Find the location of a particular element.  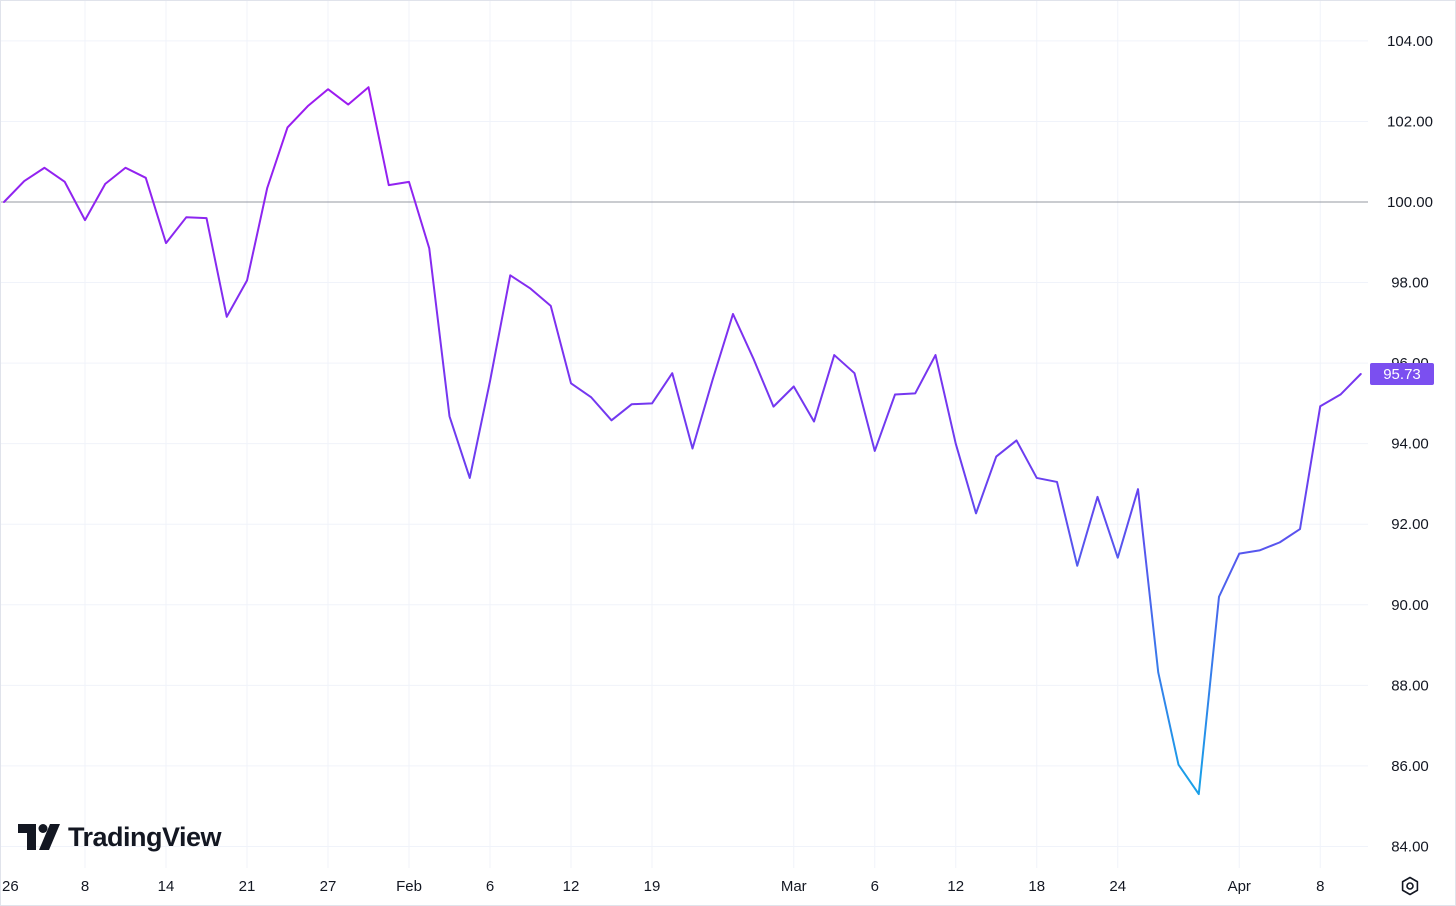

settings-gear-icon is located at coordinates (1410, 886).